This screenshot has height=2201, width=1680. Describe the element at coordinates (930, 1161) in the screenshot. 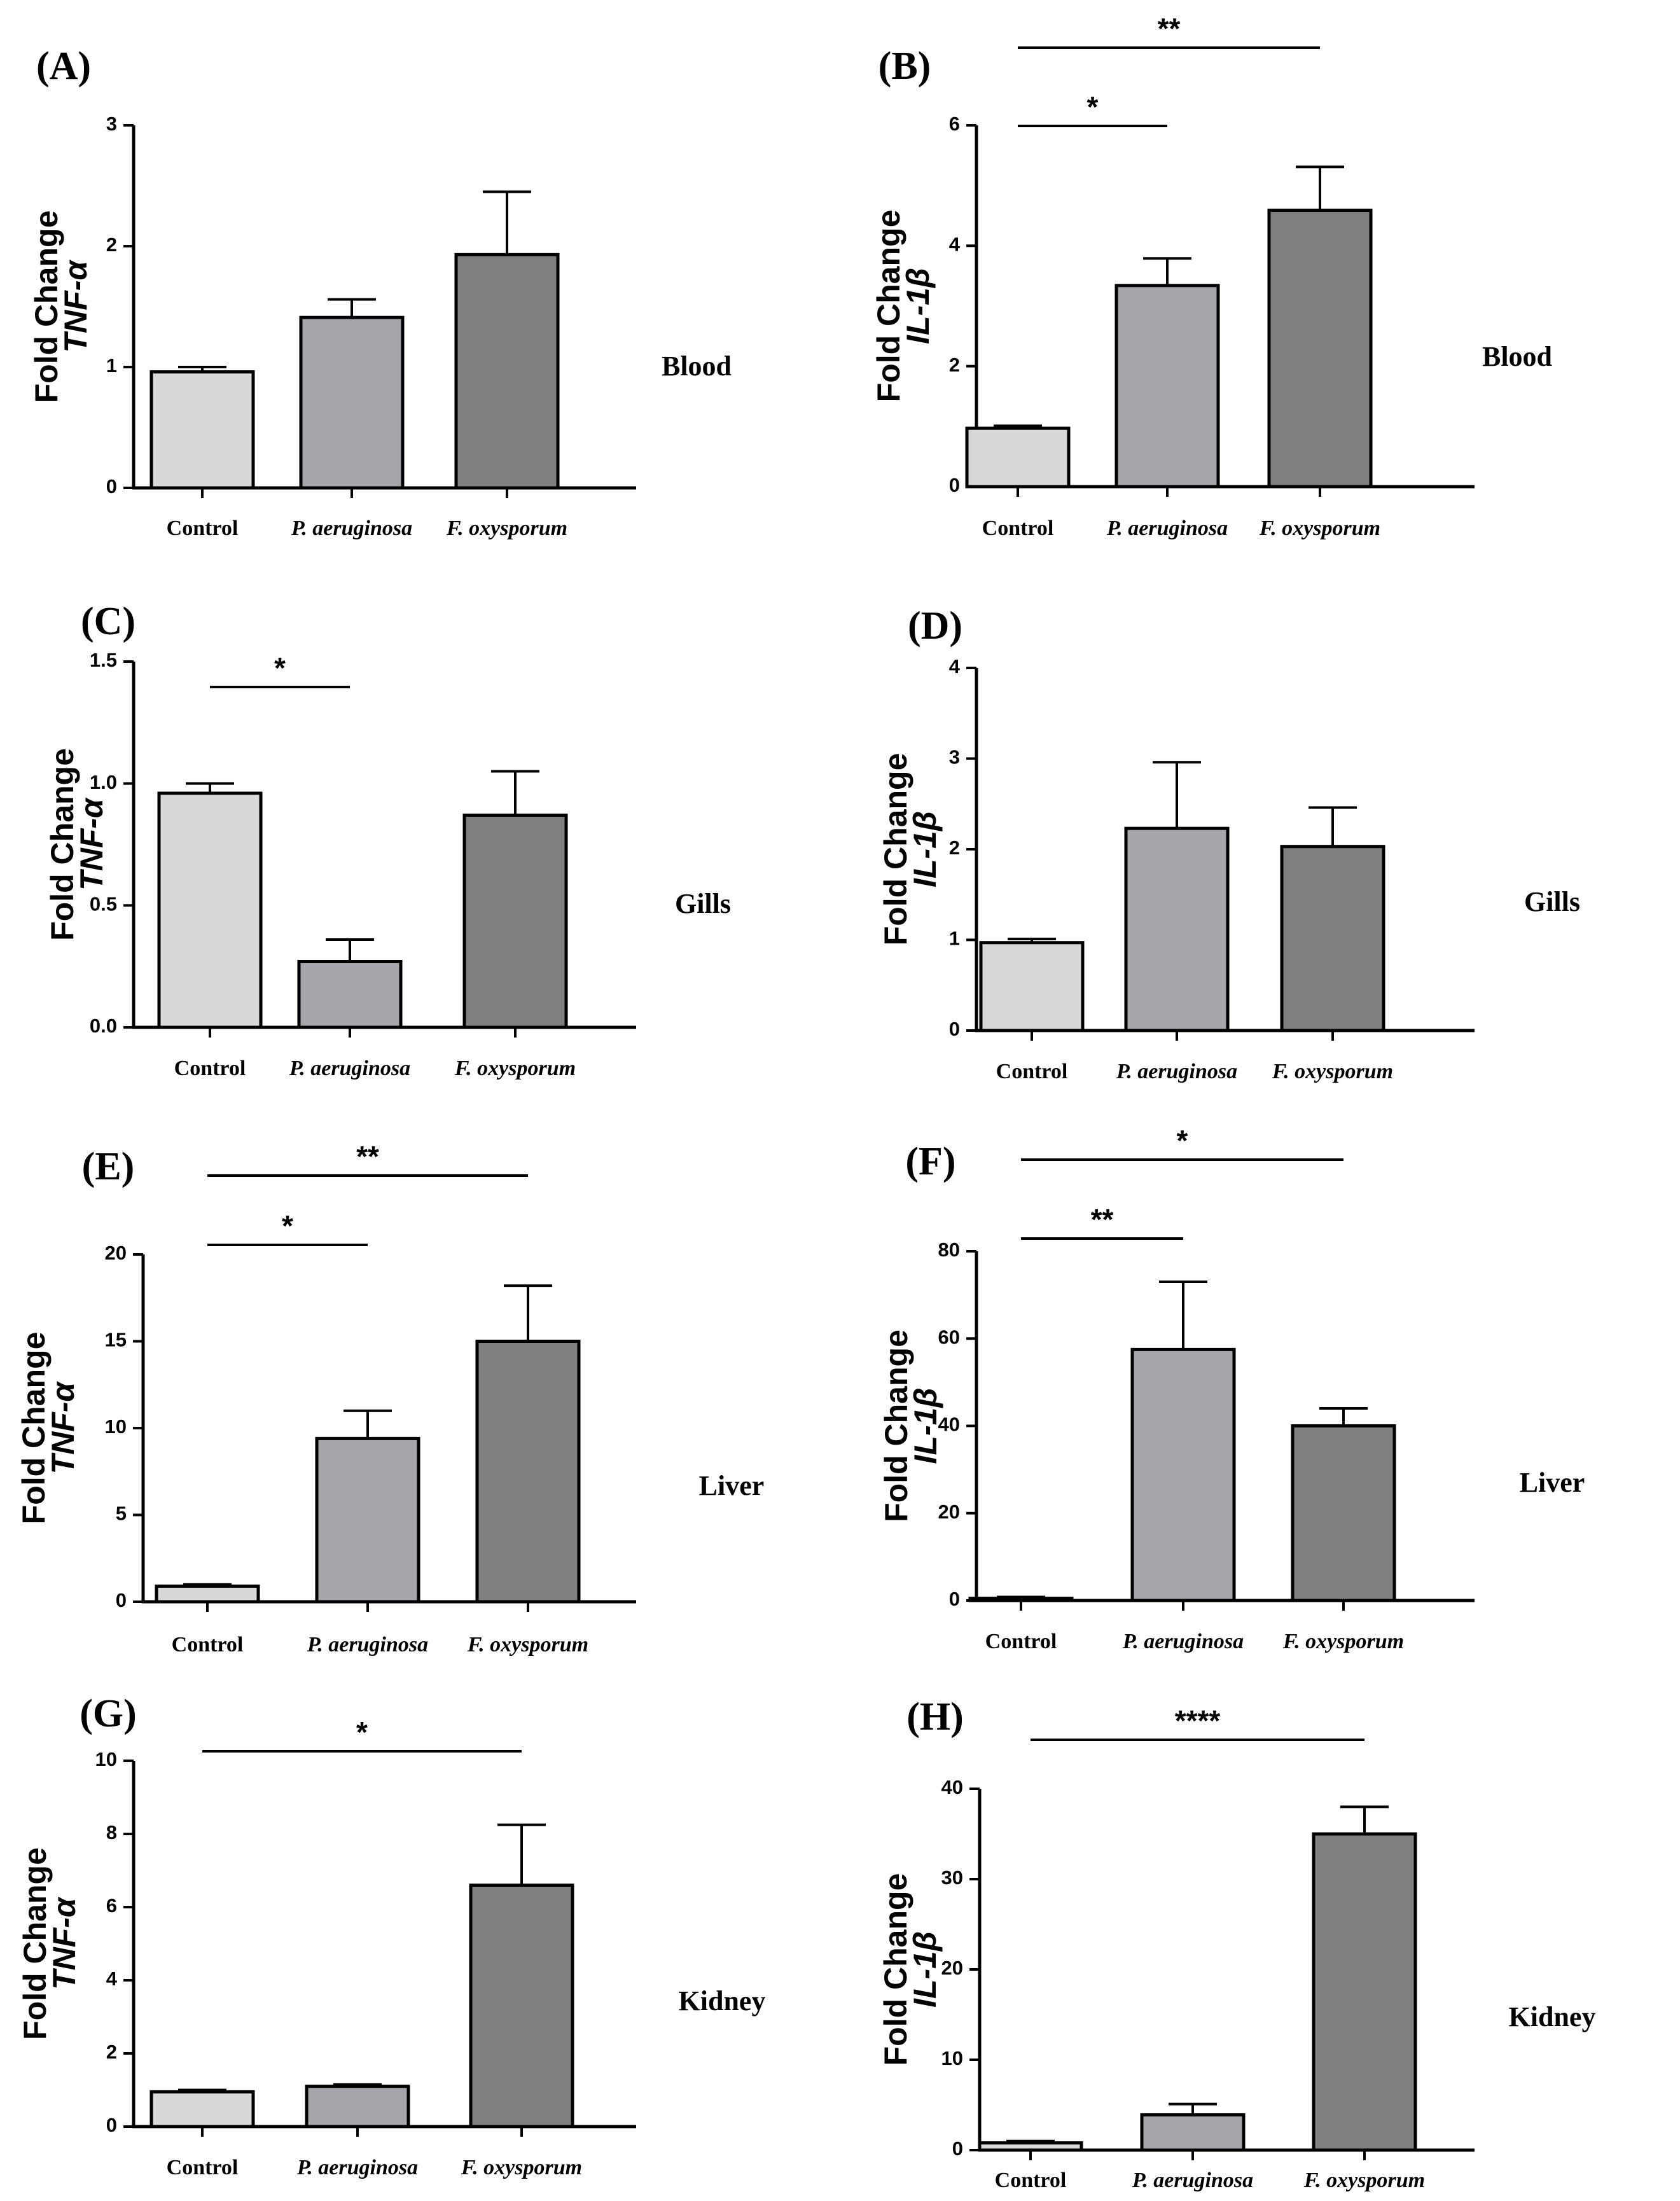

I see `panel-label: (F)` at that location.